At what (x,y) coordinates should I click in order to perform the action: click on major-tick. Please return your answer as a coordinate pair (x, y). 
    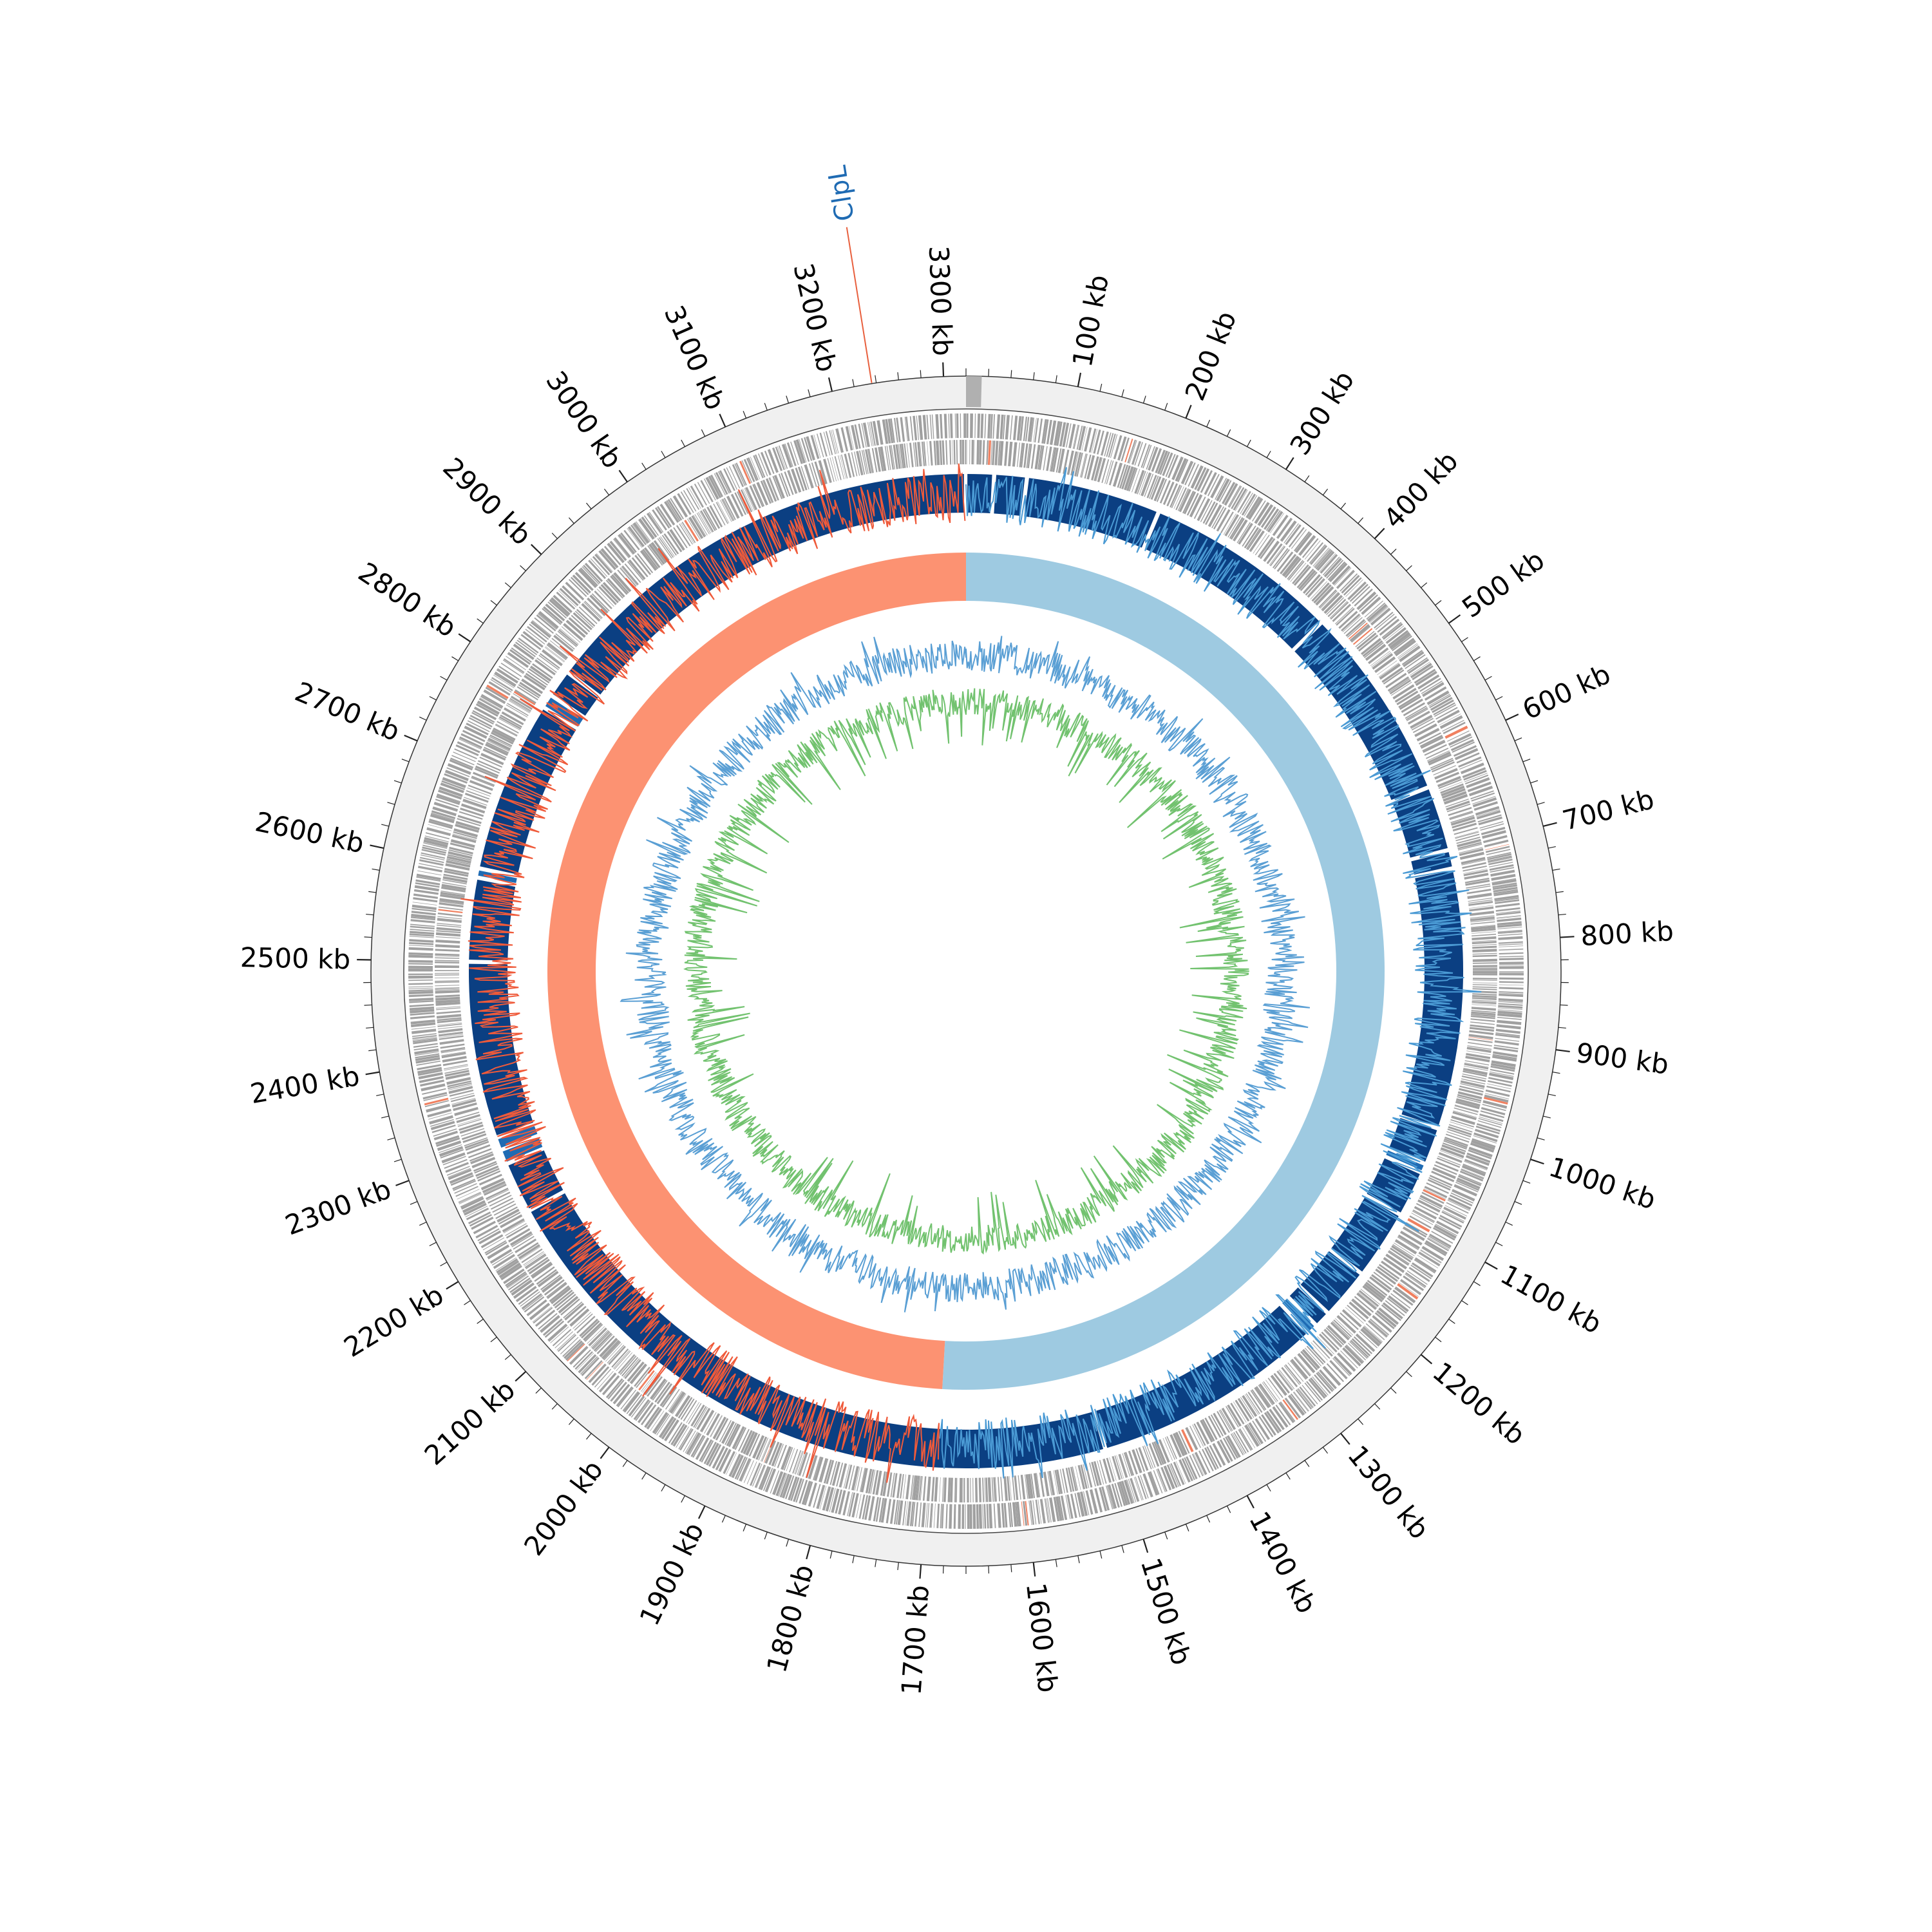
    Looking at the image, I should click on (1079, 380).